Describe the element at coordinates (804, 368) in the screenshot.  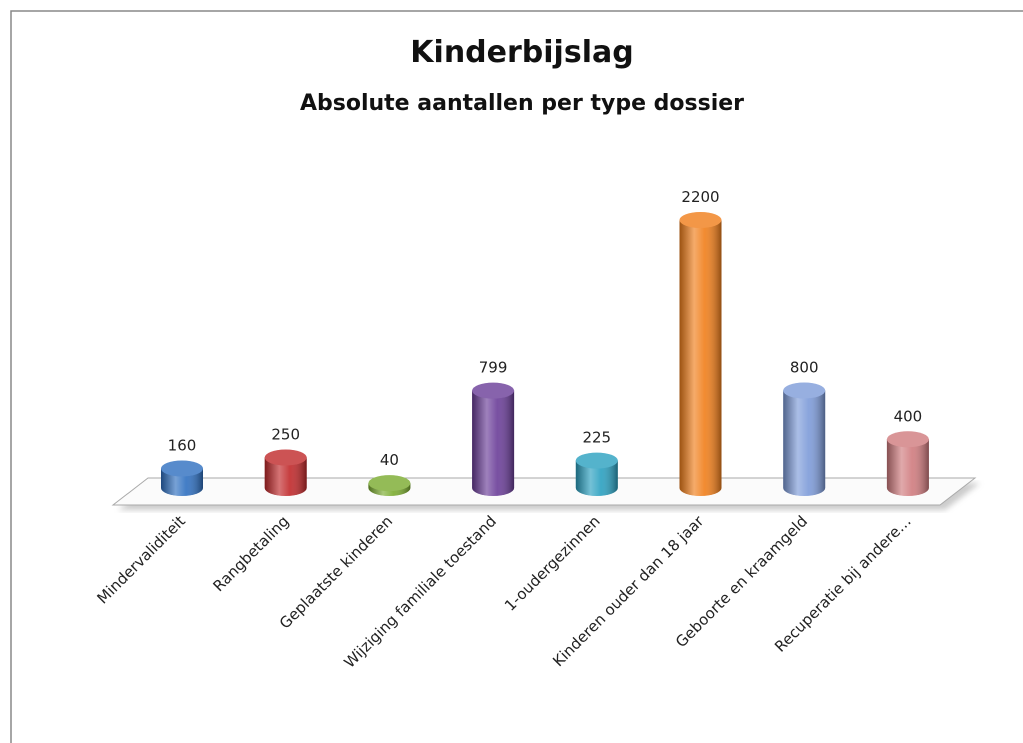
I see `value-label: 800` at that location.